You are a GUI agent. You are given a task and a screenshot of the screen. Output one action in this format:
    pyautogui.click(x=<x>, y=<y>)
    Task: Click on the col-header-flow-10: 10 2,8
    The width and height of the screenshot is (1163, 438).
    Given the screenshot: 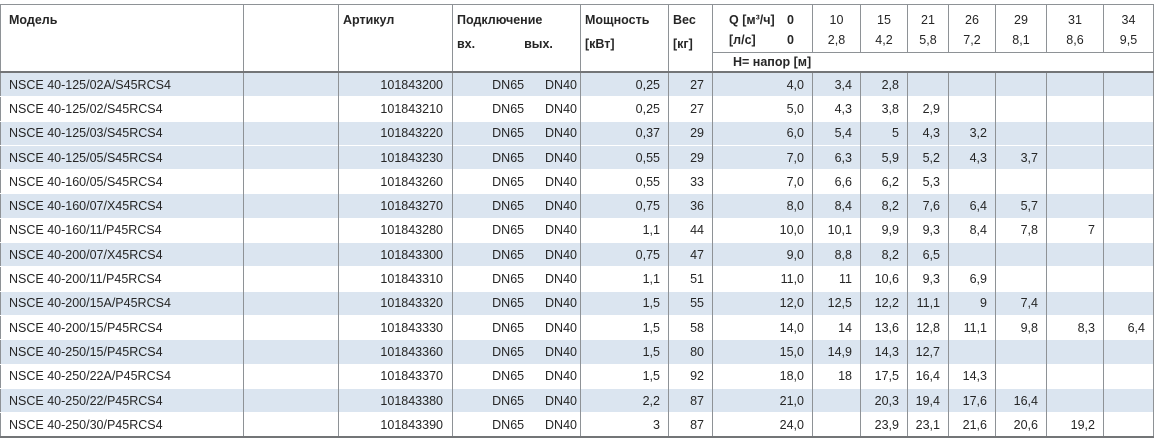 What is the action you would take?
    pyautogui.click(x=836, y=28)
    